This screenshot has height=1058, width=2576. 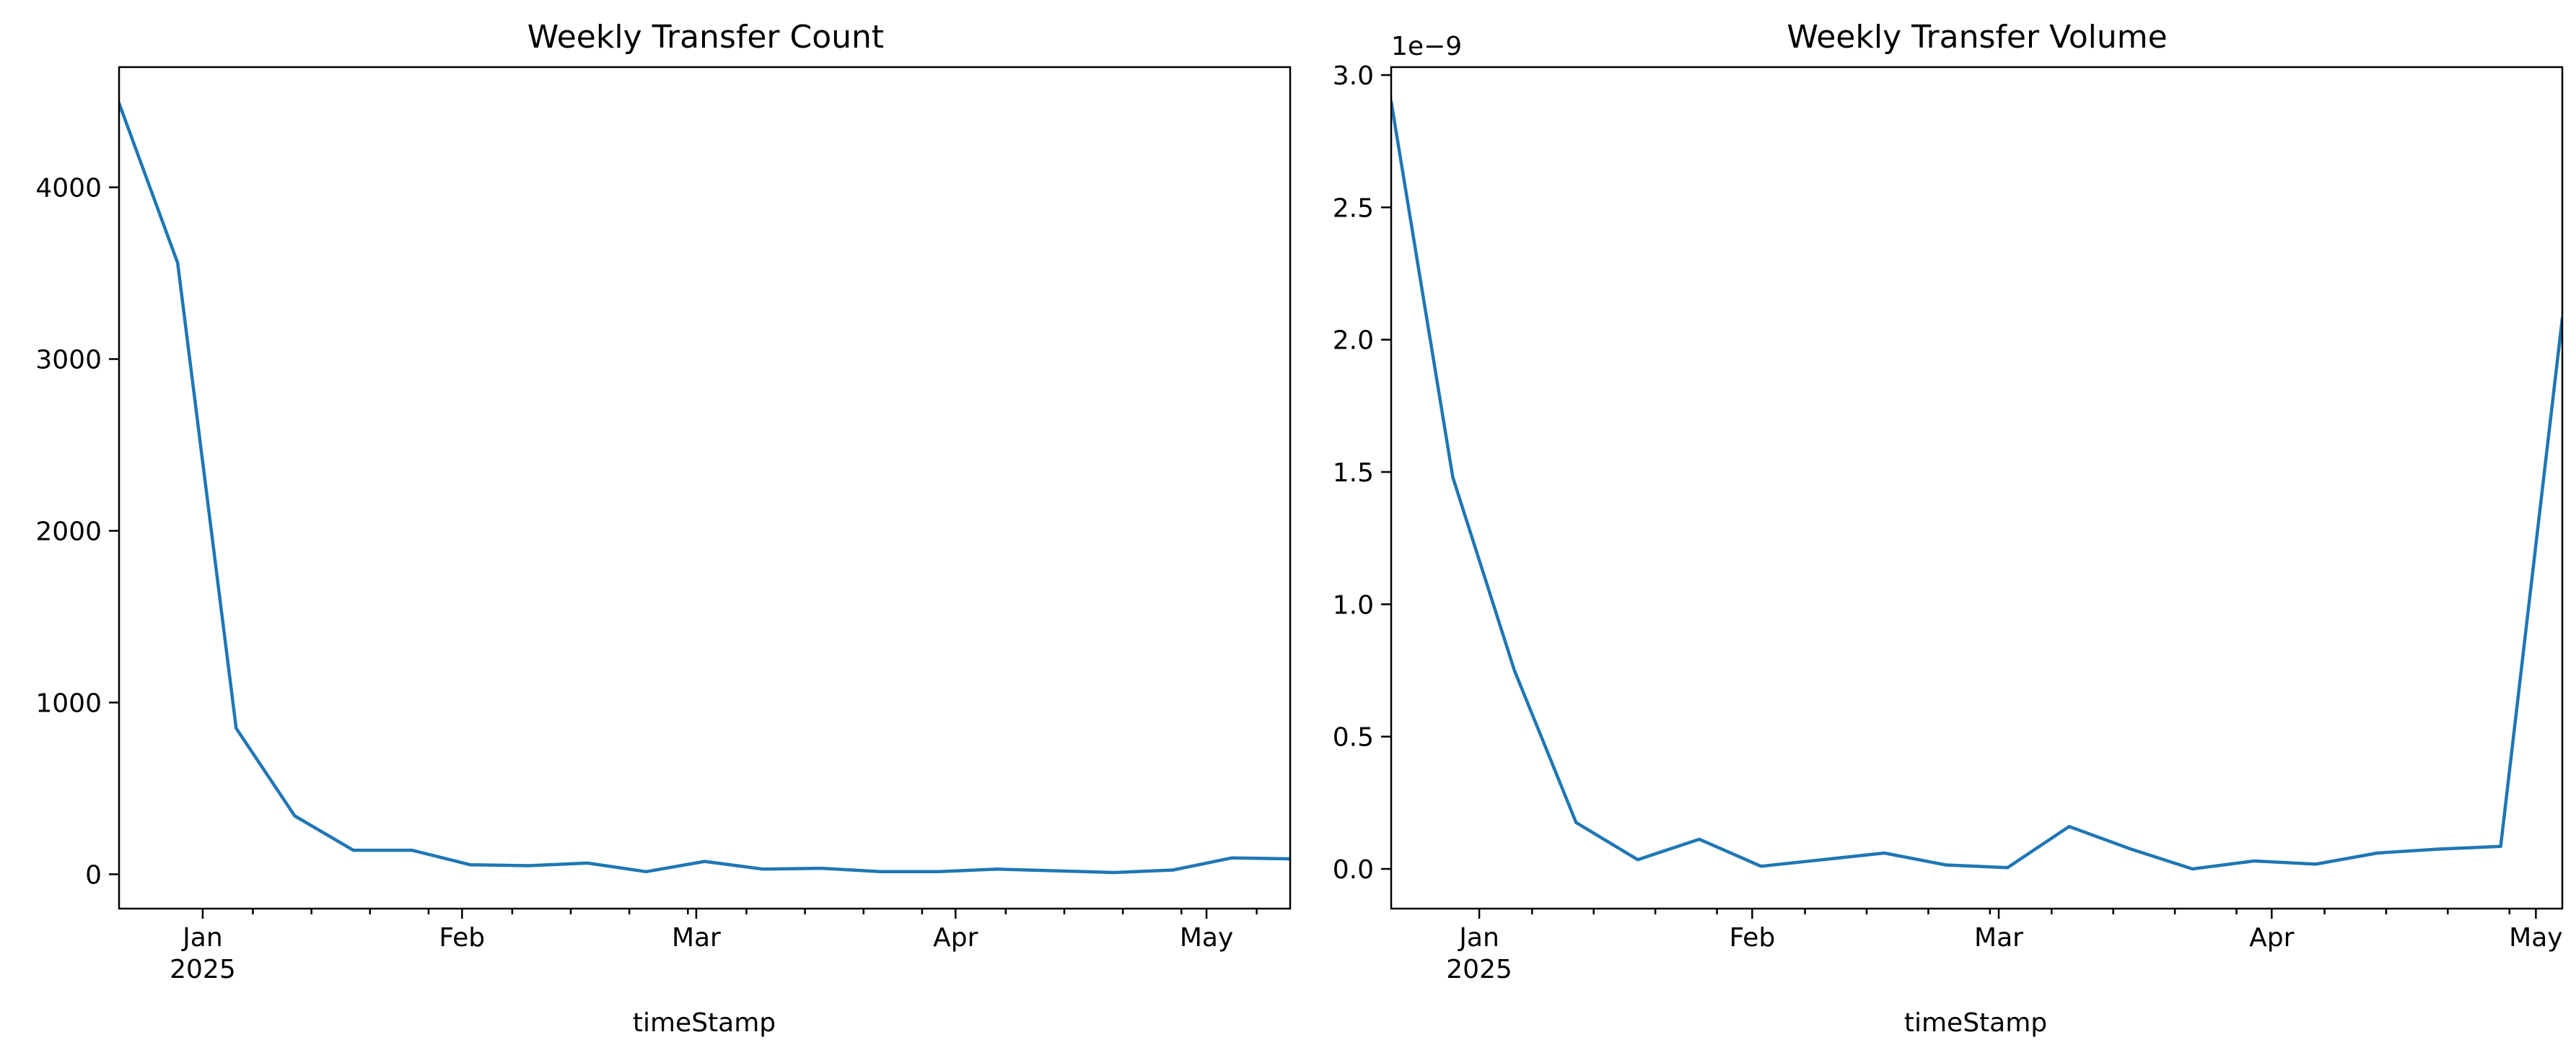 What do you see at coordinates (1353, 76) in the screenshot?
I see `y-tick-label: 3.0` at bounding box center [1353, 76].